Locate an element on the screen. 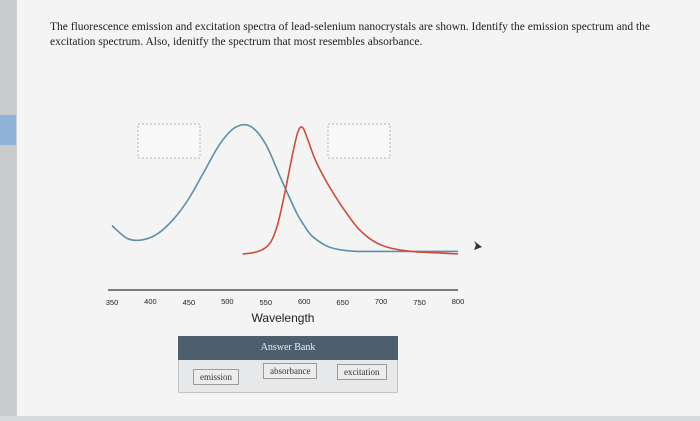  answer-bank-header: Answer Bank is located at coordinates (288, 348).